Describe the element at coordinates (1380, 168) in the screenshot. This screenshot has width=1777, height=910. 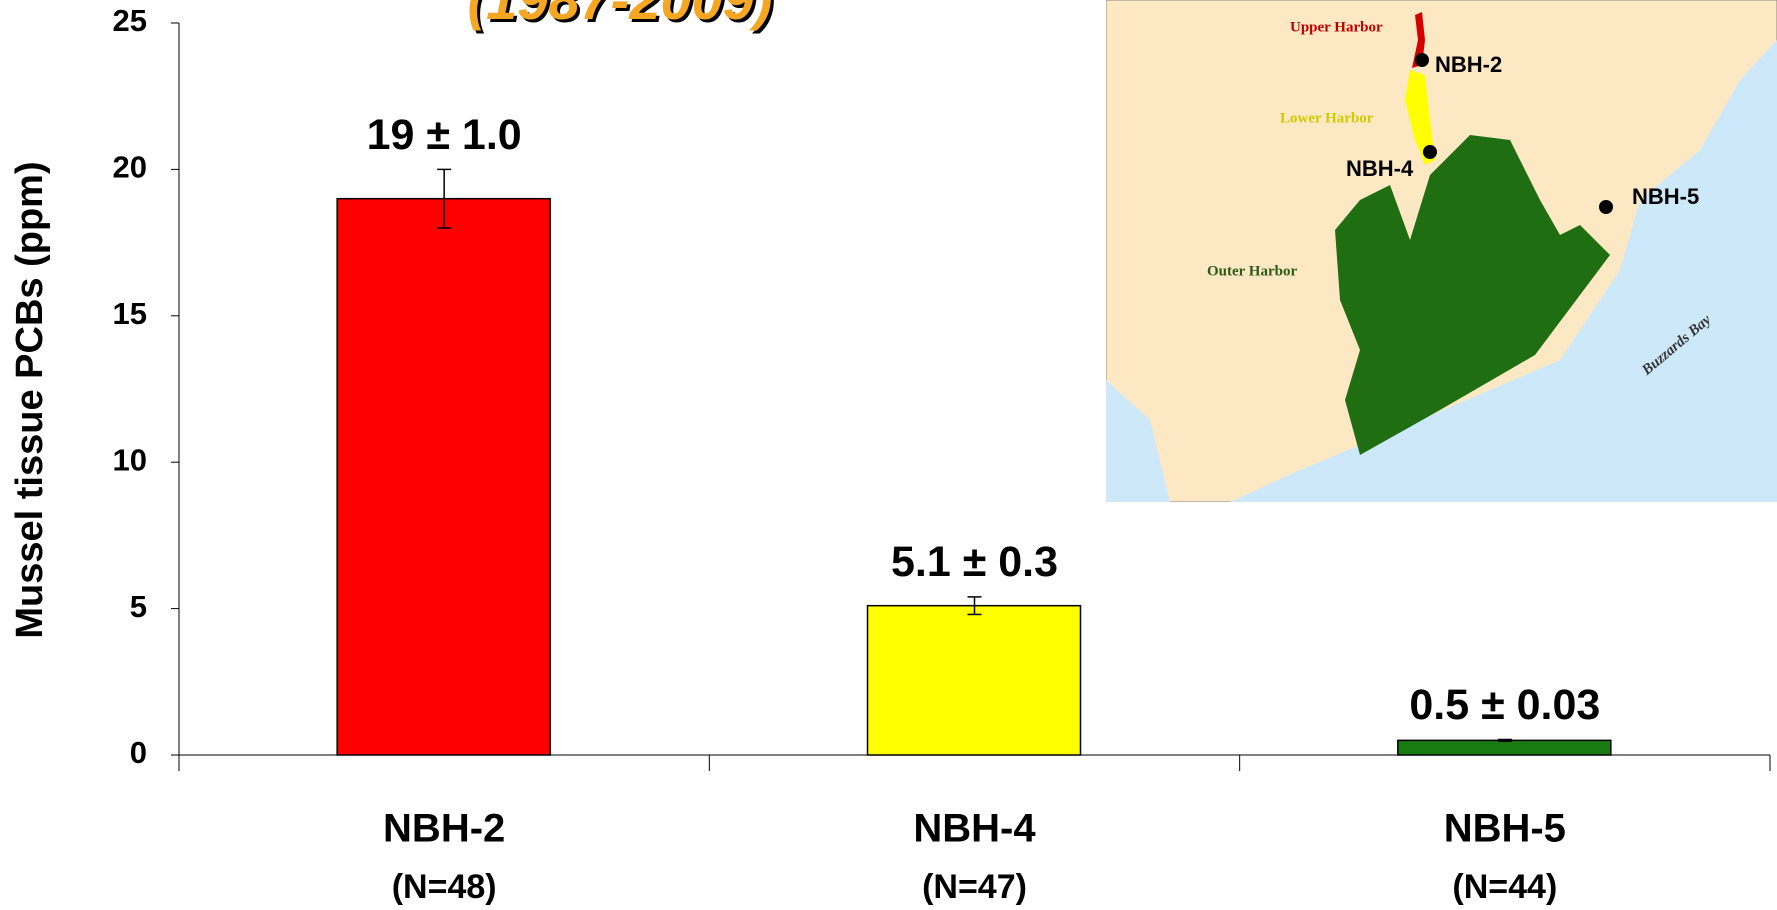
I see `station-label: NBH-4` at that location.